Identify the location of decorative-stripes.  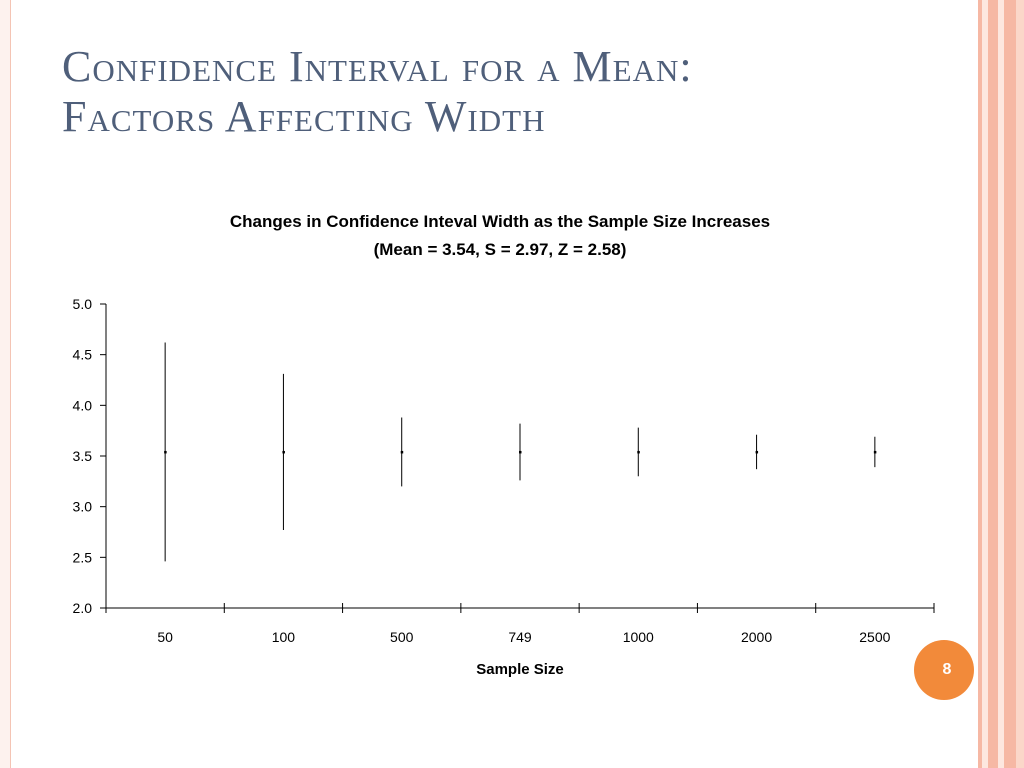
(1001, 384).